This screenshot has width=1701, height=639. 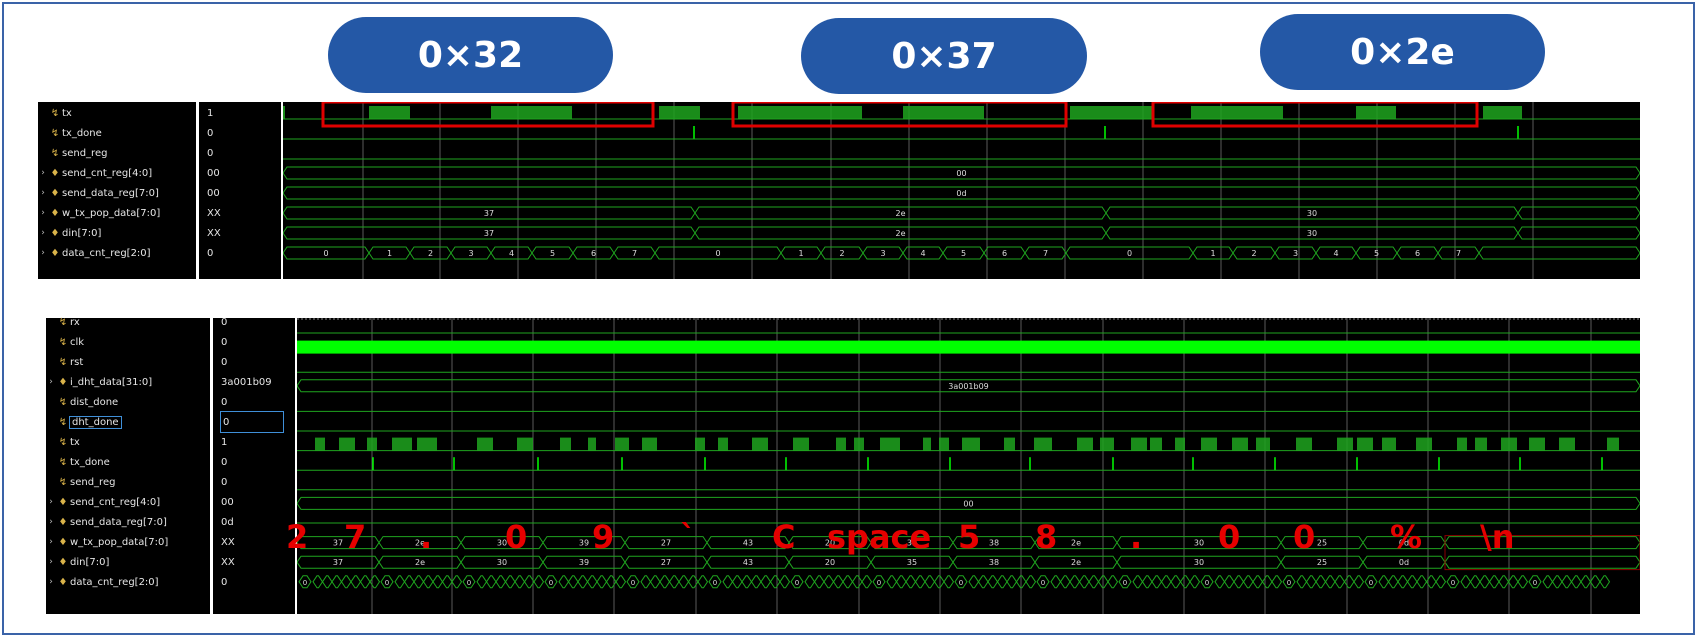 I want to click on bottom-signal-row: ↯ clk, so click(x=65, y=342).